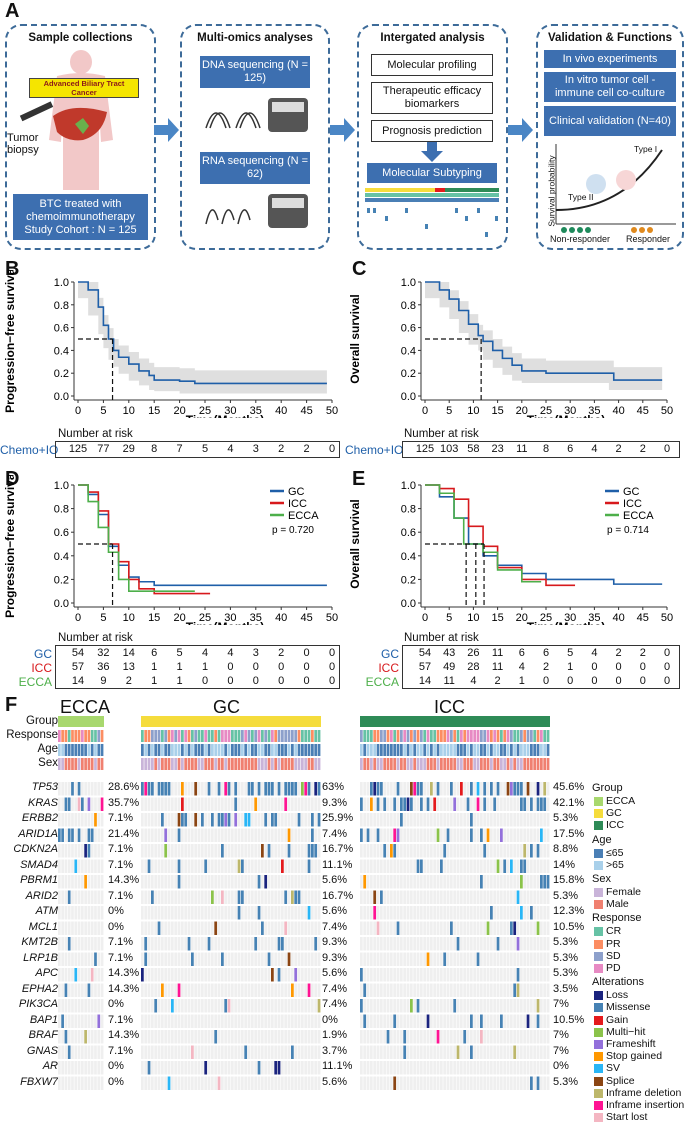 This screenshot has width=685, height=1123. Describe the element at coordinates (564, 864) in the screenshot. I see `pct-icc: 14%` at that location.